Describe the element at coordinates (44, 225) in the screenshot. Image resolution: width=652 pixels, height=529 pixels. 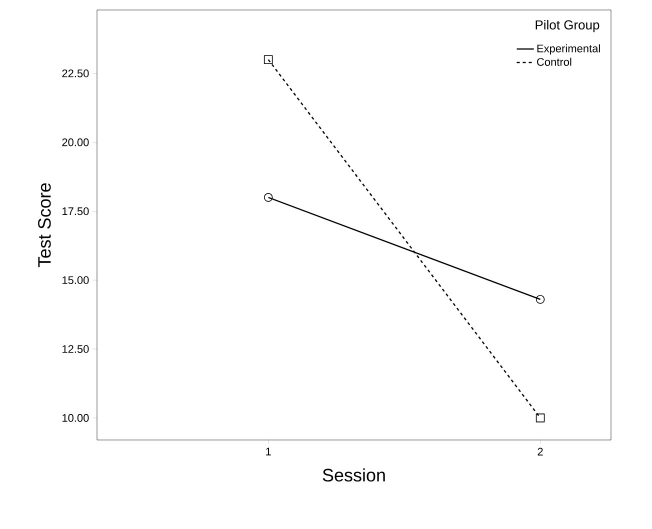
I see `y-axis-title: Test Score` at that location.